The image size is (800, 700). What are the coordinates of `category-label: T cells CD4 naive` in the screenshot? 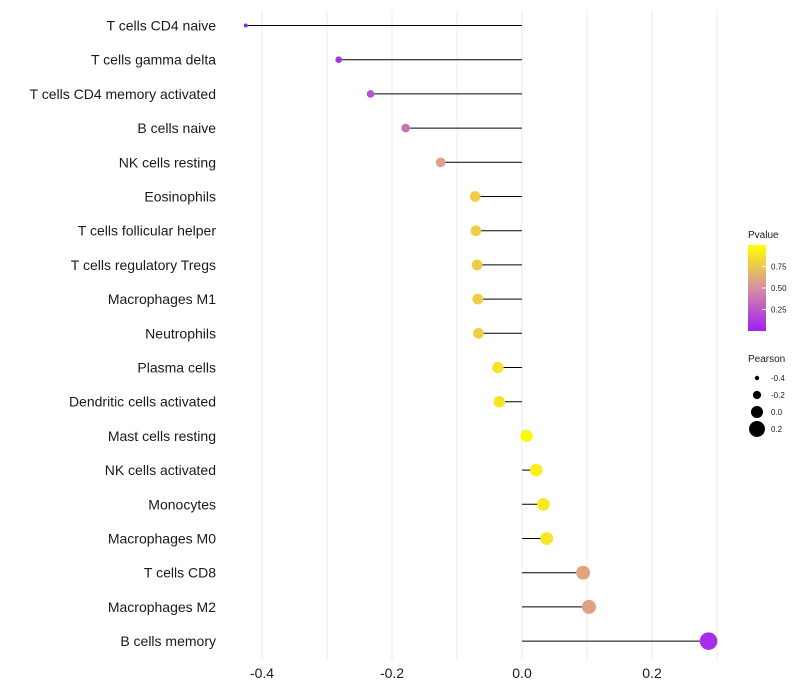 It's located at (162, 26).